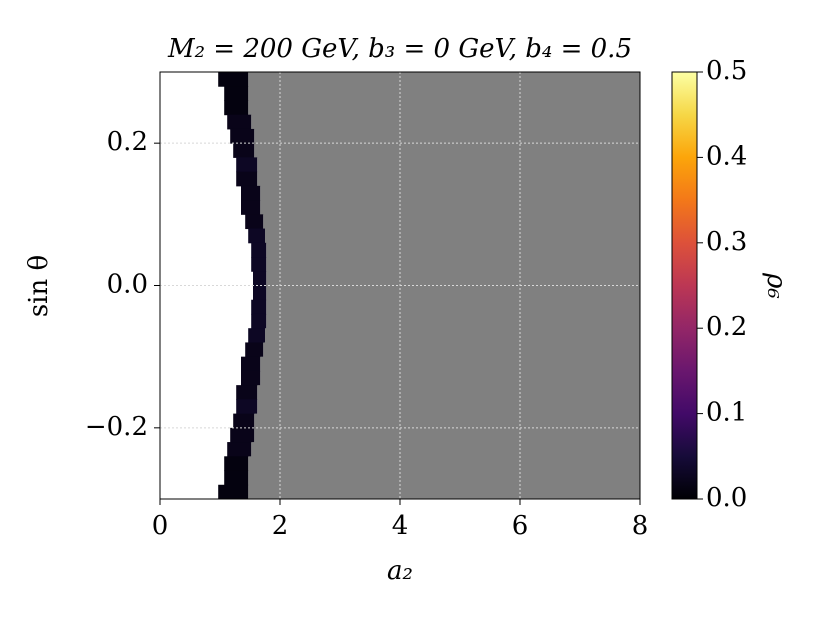 The width and height of the screenshot is (830, 623). Describe the element at coordinates (400, 571) in the screenshot. I see `x-axis-label: a₂` at that location.